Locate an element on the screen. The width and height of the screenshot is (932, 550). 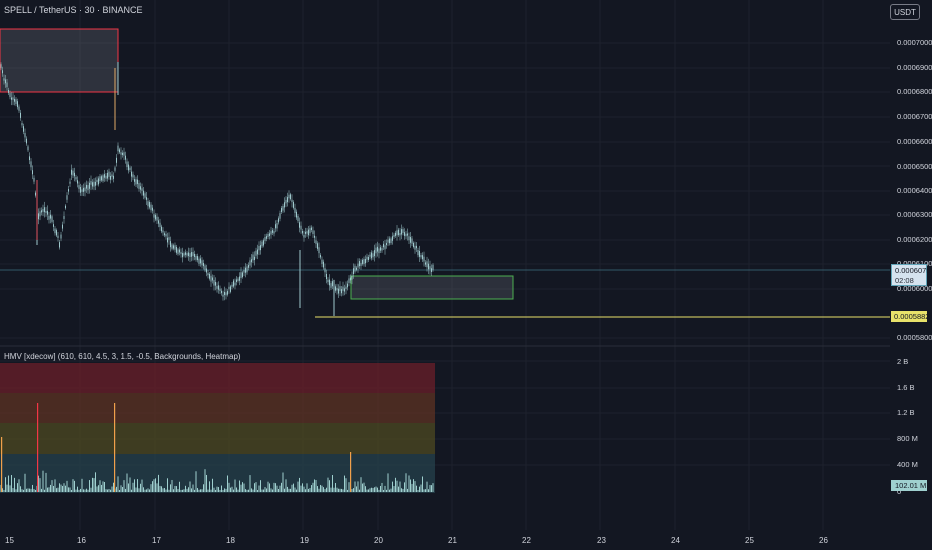
heatmap-medium-band is located at coordinates (217, 438).